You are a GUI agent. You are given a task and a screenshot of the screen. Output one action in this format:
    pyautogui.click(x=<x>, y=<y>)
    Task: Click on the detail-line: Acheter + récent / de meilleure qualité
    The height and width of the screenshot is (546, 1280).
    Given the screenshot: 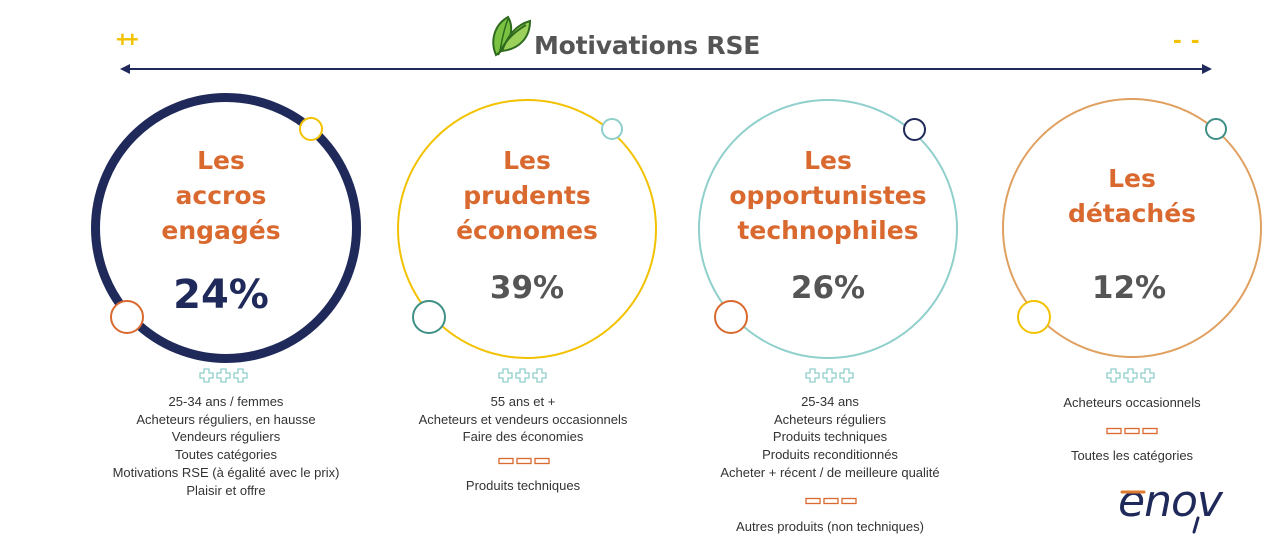 What is the action you would take?
    pyautogui.click(x=830, y=472)
    